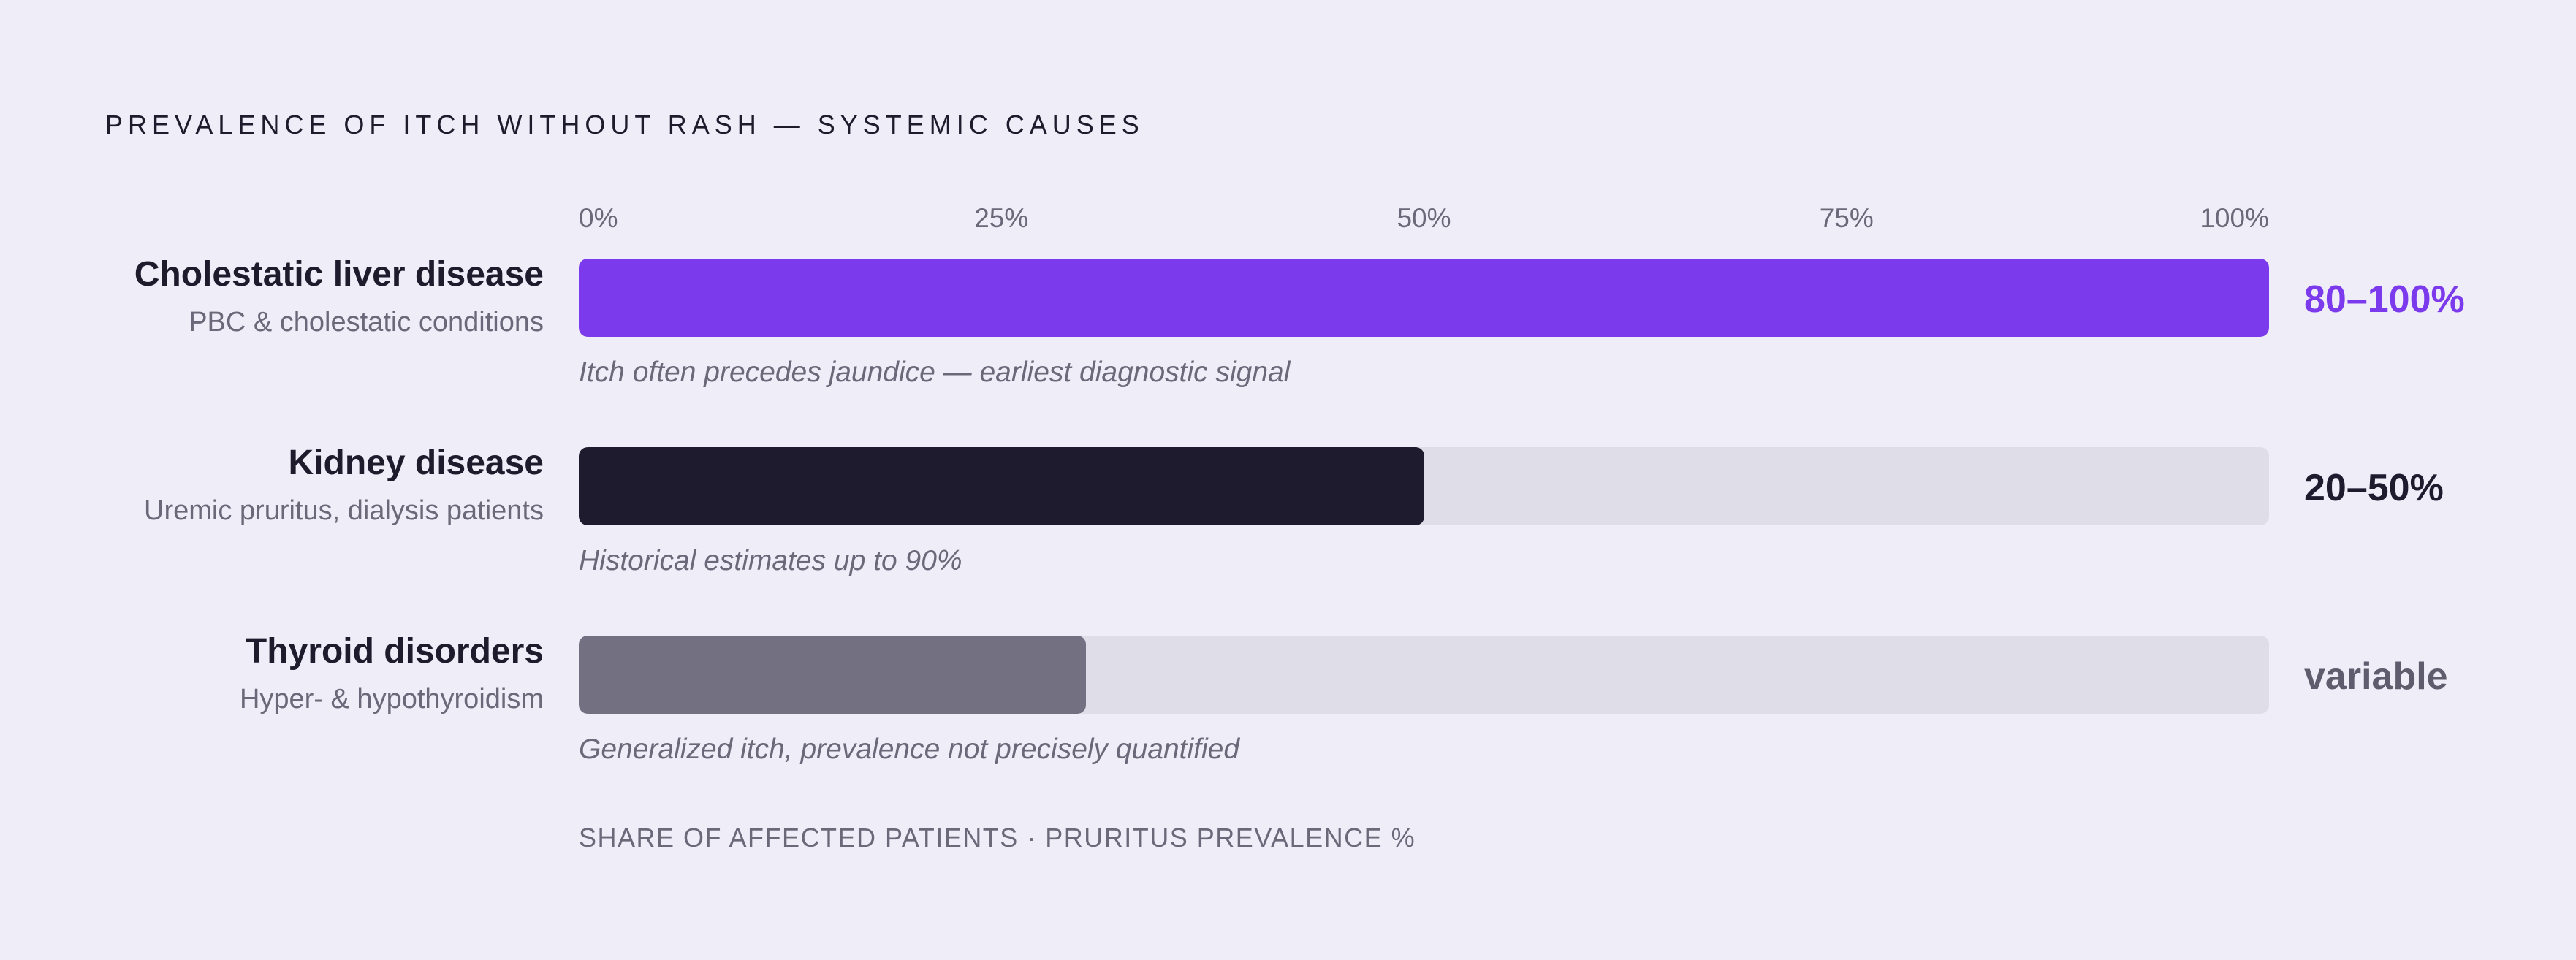 This screenshot has height=960, width=2576. I want to click on row-name: Cholestatic liver disease, so click(339, 274).